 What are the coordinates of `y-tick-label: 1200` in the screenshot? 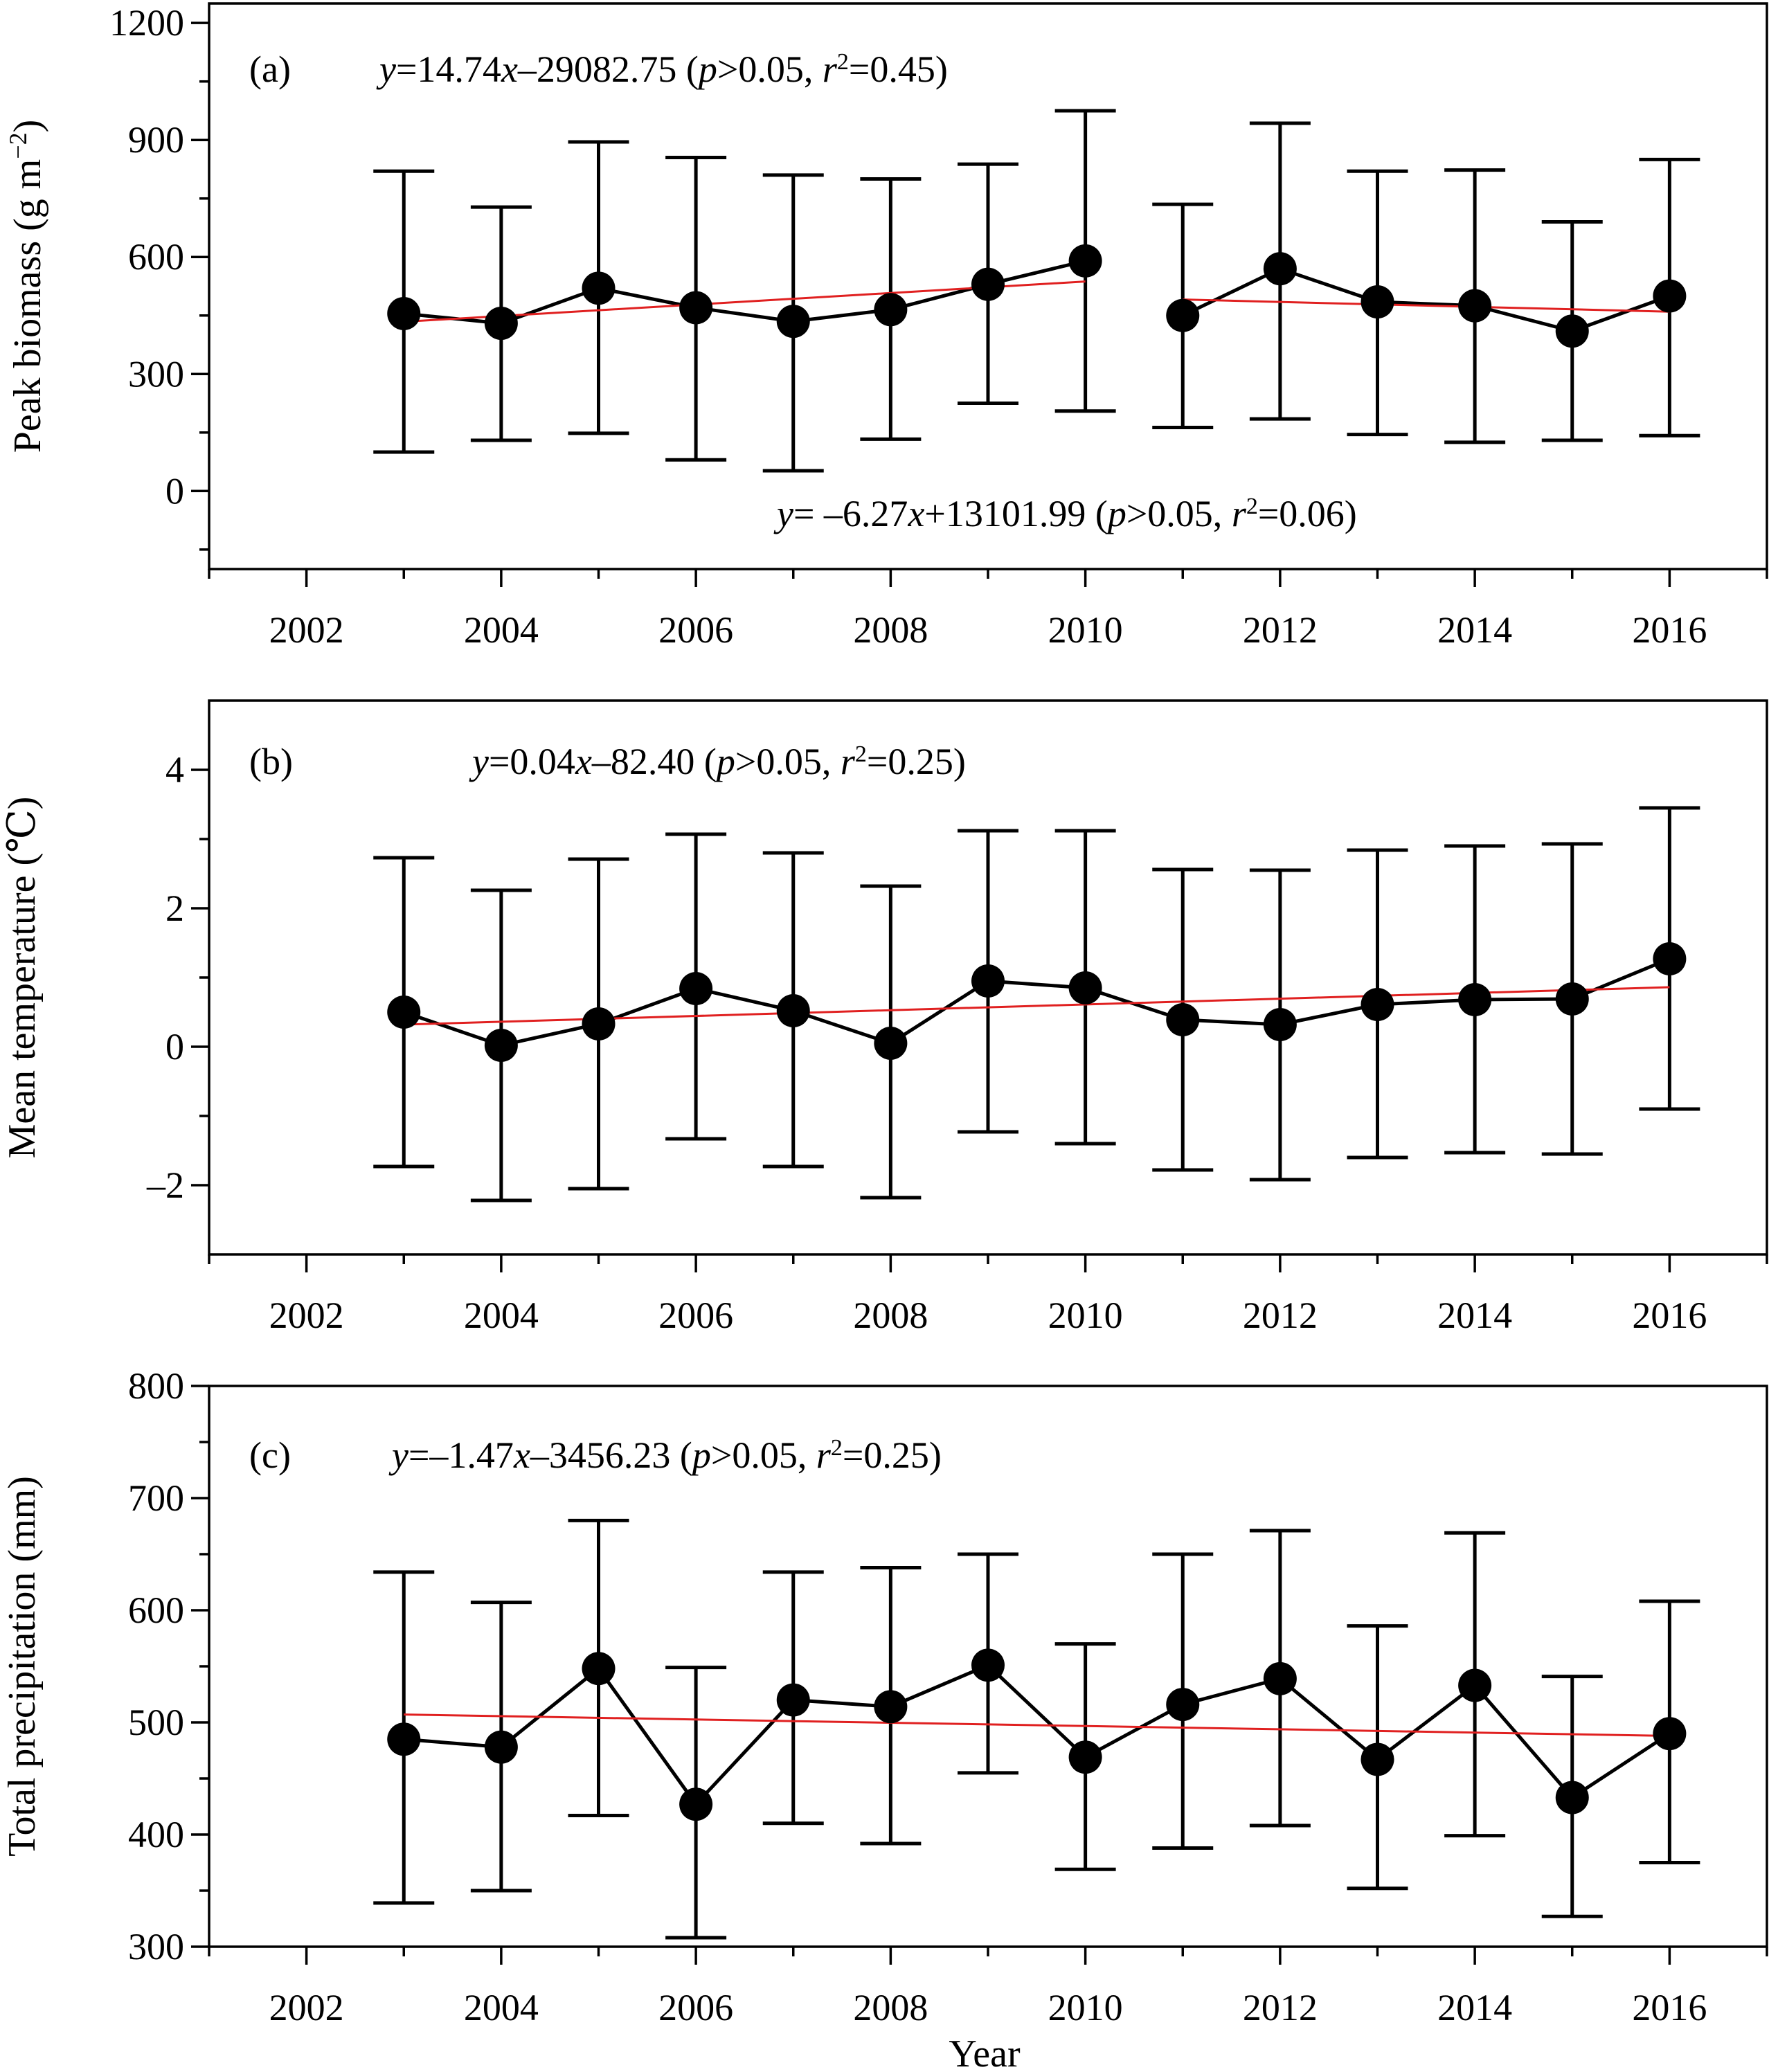 It's located at (146, 23).